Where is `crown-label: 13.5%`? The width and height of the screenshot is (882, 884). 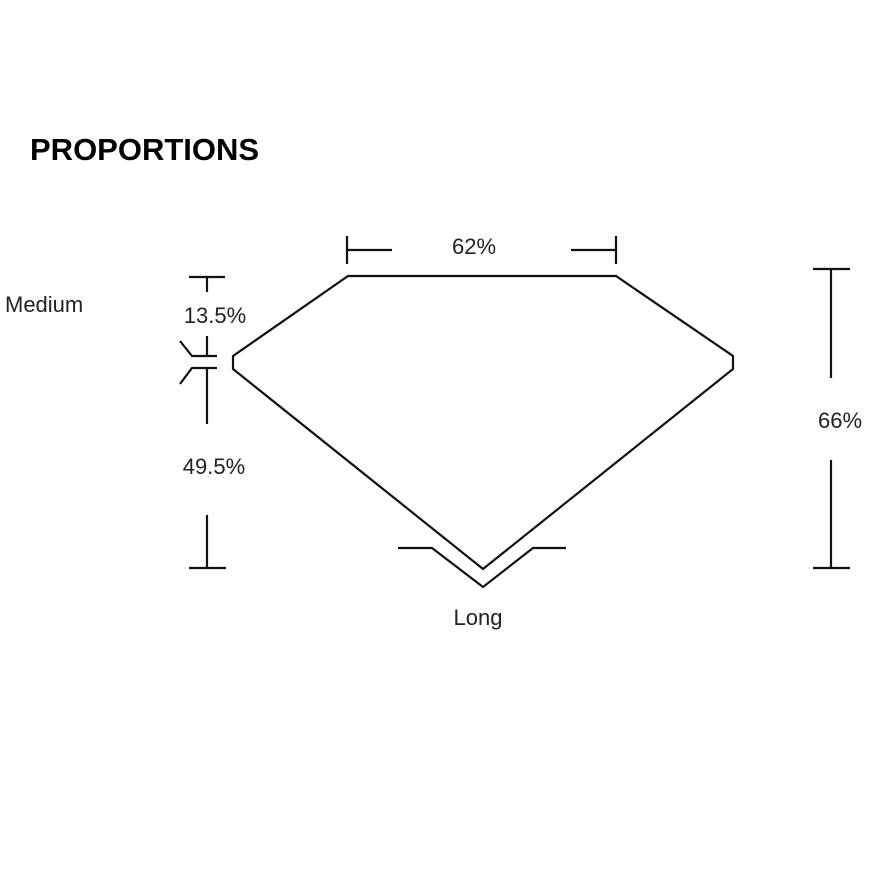 crown-label: 13.5% is located at coordinates (215, 315).